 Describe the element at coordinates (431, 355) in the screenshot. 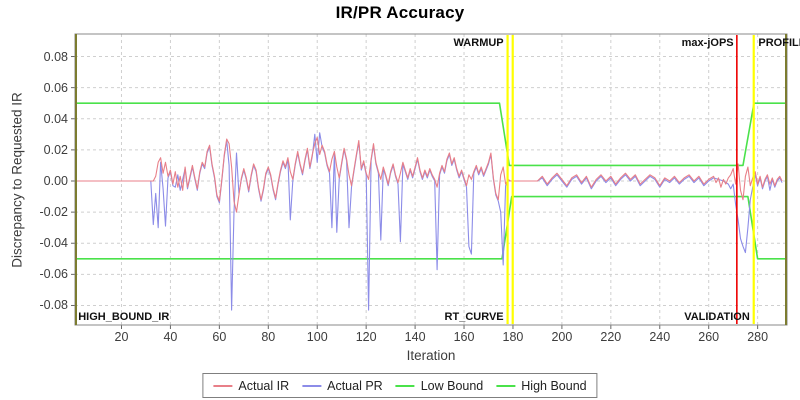

I see `x-axis-title: Iteration` at that location.